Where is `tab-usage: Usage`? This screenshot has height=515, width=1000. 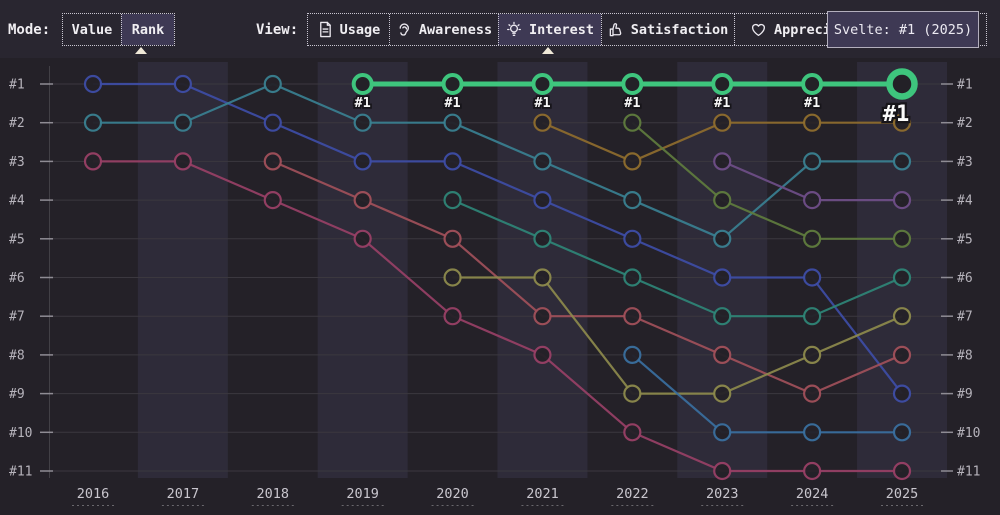
tab-usage: Usage is located at coordinates (348, 29).